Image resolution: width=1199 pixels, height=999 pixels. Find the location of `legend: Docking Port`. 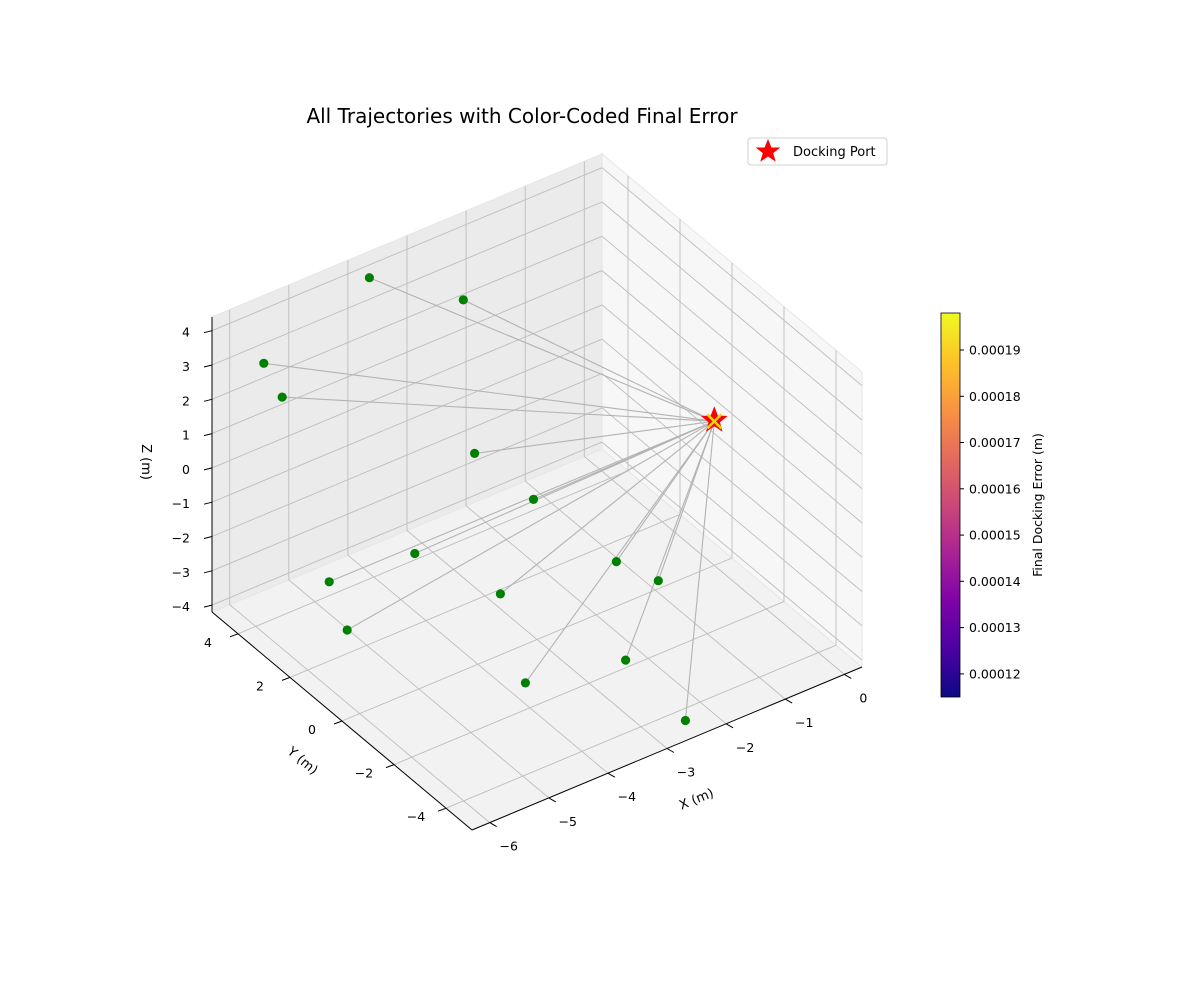

legend: Docking Port is located at coordinates (817, 151).